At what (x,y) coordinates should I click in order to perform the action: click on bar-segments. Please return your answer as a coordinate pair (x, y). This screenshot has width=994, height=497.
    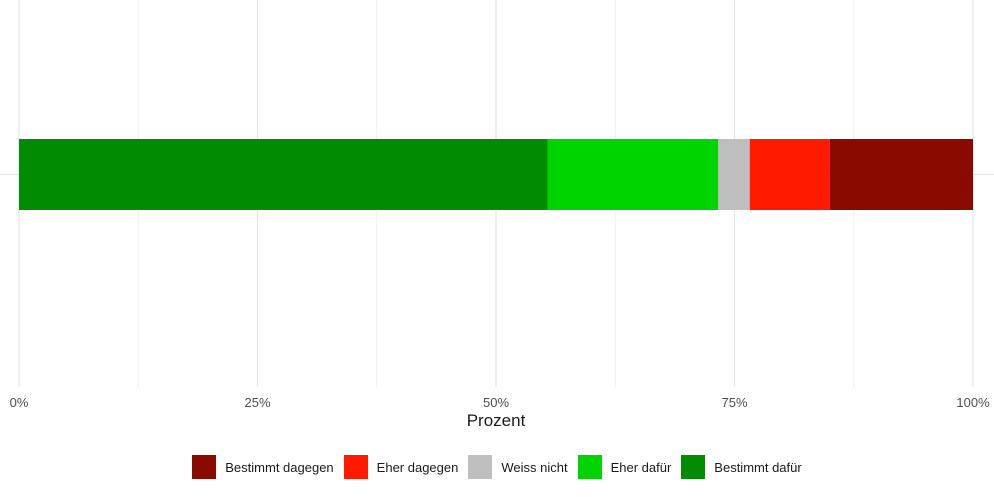
    Looking at the image, I should click on (496, 174).